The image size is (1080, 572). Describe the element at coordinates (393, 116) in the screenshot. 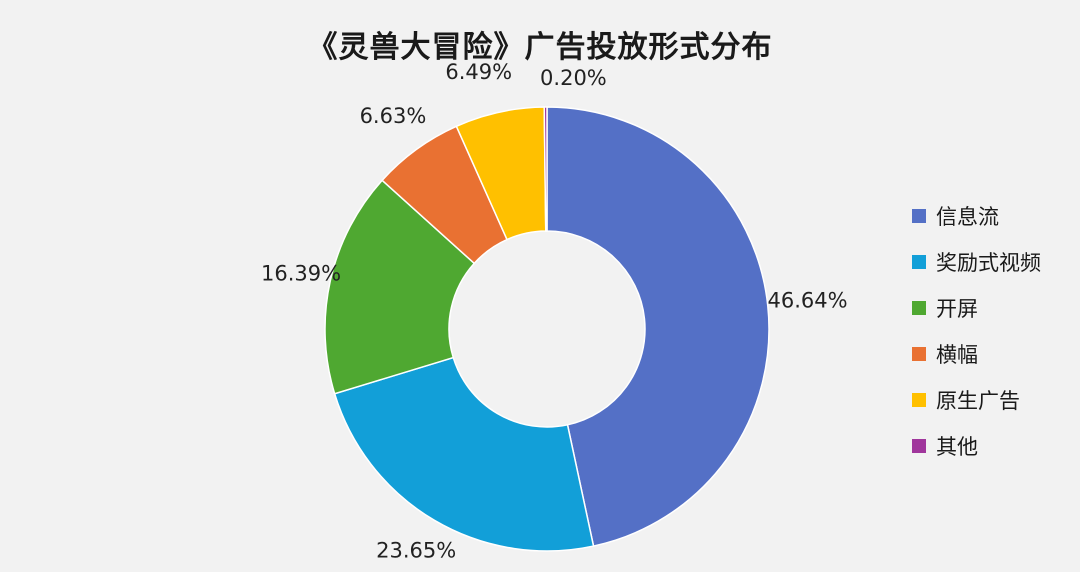

I see `data-label: 6.63%` at that location.